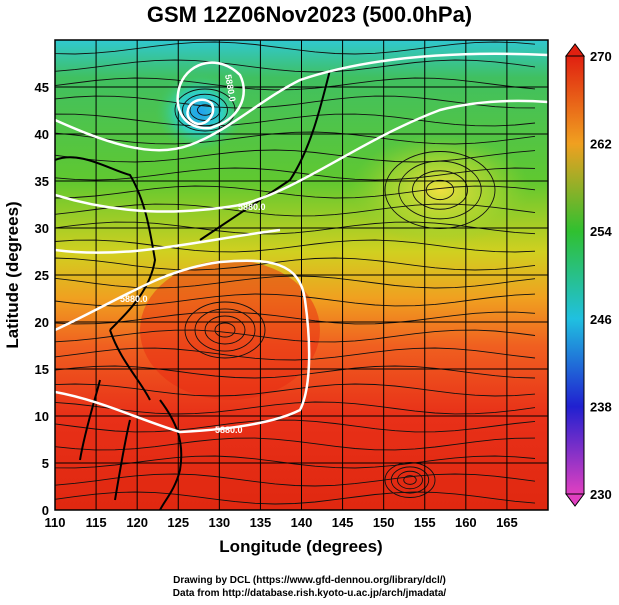 This screenshot has width=619, height=605. Describe the element at coordinates (601, 494) in the screenshot. I see `colorbar-tick-label: 230` at that location.